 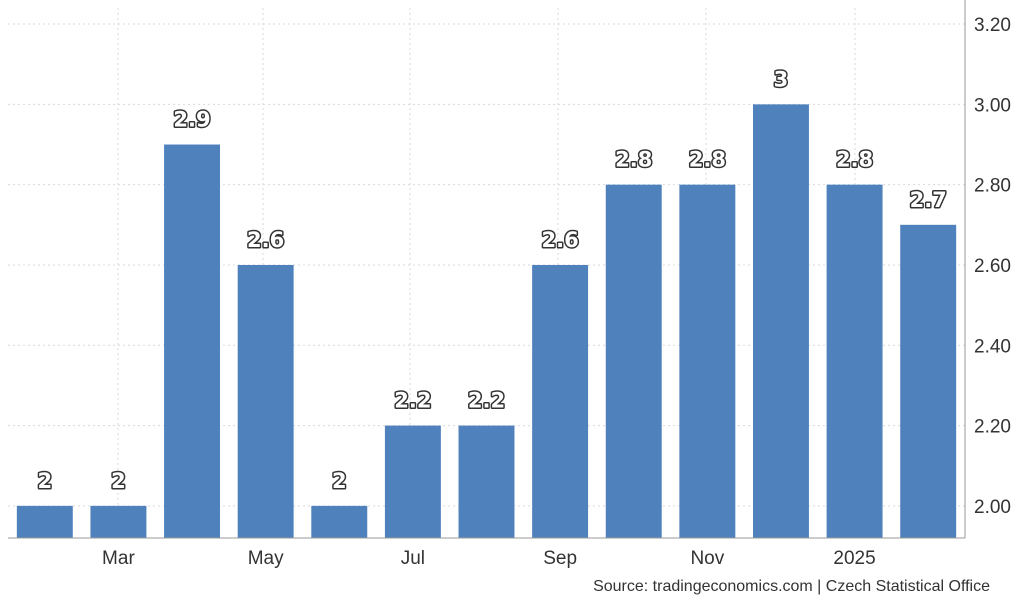 What do you see at coordinates (854, 558) in the screenshot?
I see `x-tick-label: 2025` at bounding box center [854, 558].